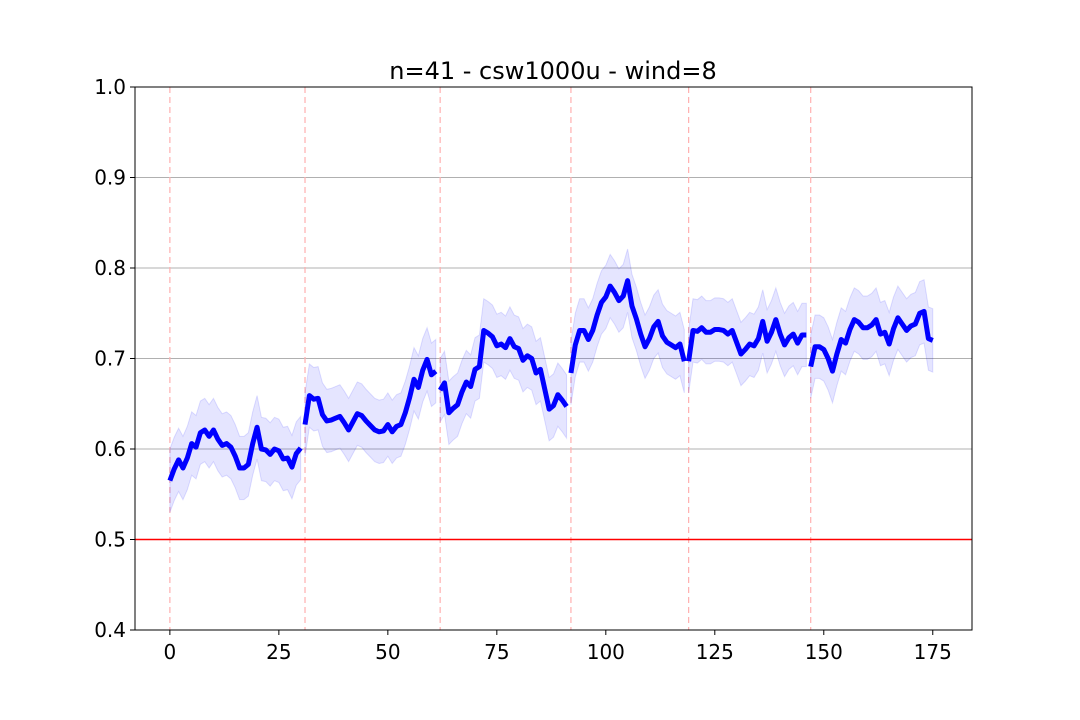 This screenshot has width=1080, height=720. Describe the element at coordinates (496, 652) in the screenshot. I see `x-tick-label-3: 75` at that location.